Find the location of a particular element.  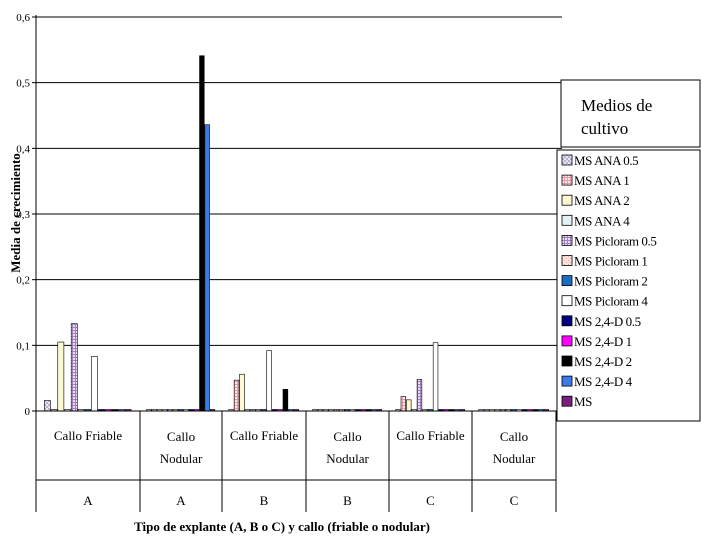

legend-label: MS 2,4-D 4 is located at coordinates (603, 381).